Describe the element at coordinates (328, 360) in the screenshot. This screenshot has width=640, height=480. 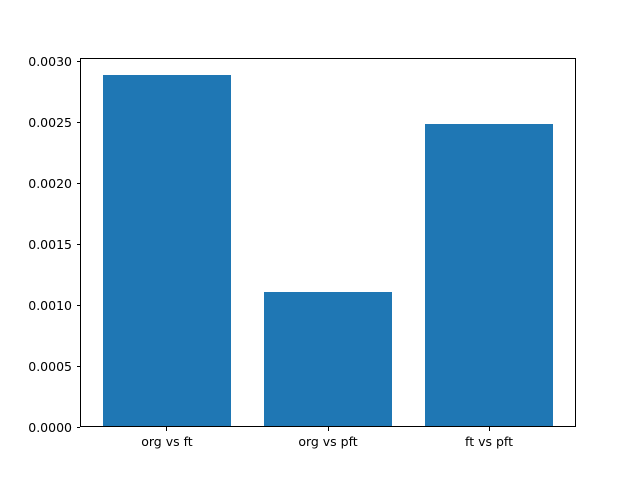
I see `bar-org-vs-pft` at that location.